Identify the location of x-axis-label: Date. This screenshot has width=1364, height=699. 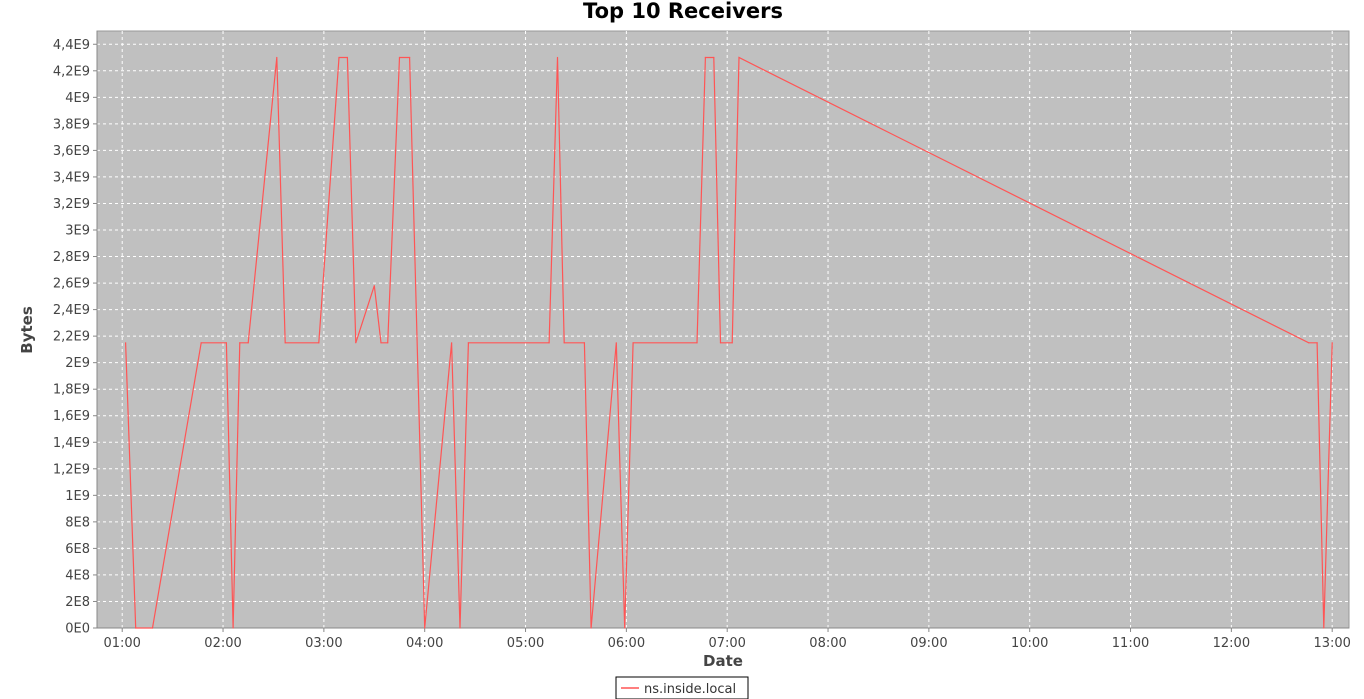
(723, 661).